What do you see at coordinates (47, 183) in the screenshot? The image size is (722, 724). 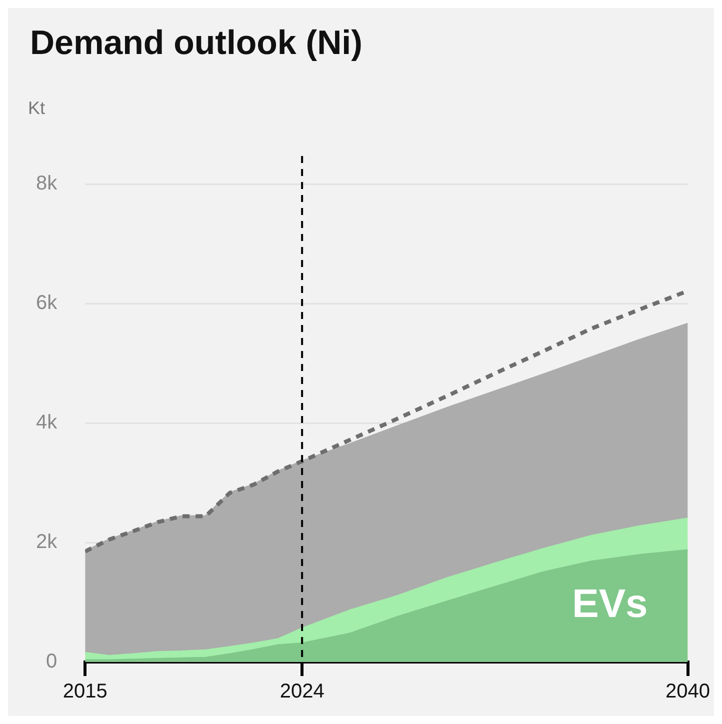 I see `y-tick-label: 8k` at bounding box center [47, 183].